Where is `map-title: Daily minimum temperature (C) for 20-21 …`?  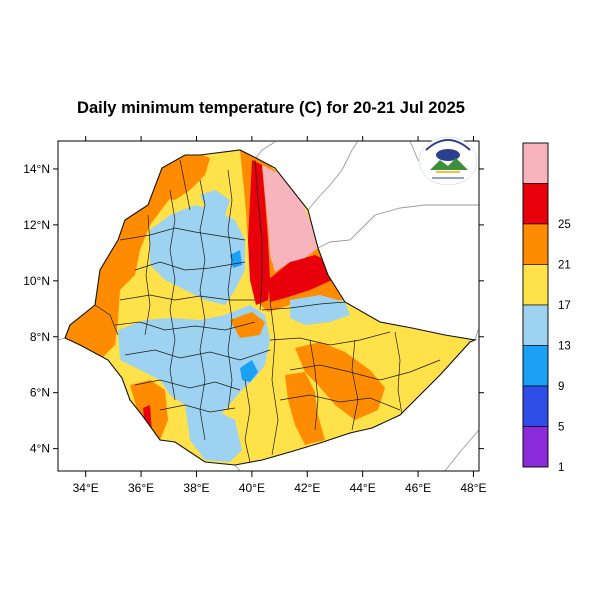
map-title: Daily minimum temperature (C) for 20-21 … is located at coordinates (271, 108).